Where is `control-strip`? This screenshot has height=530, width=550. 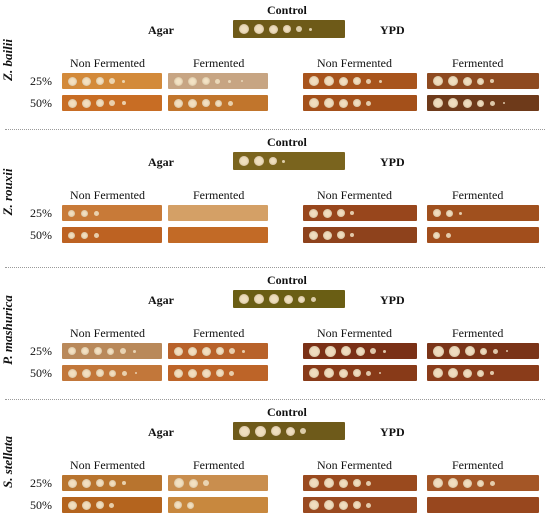
control-strip is located at coordinates (289, 161).